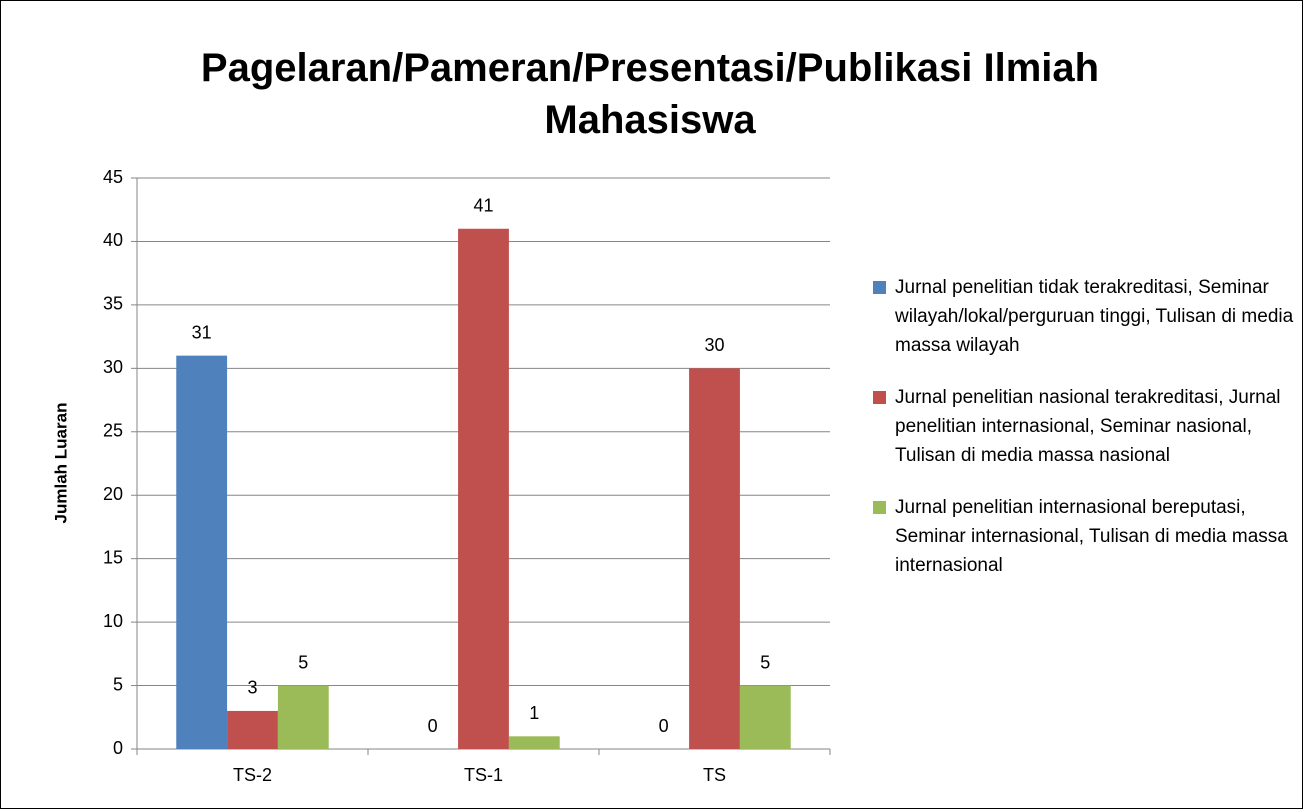 The width and height of the screenshot is (1303, 809). Describe the element at coordinates (113, 557) in the screenshot. I see `y-tick-label: 15` at that location.